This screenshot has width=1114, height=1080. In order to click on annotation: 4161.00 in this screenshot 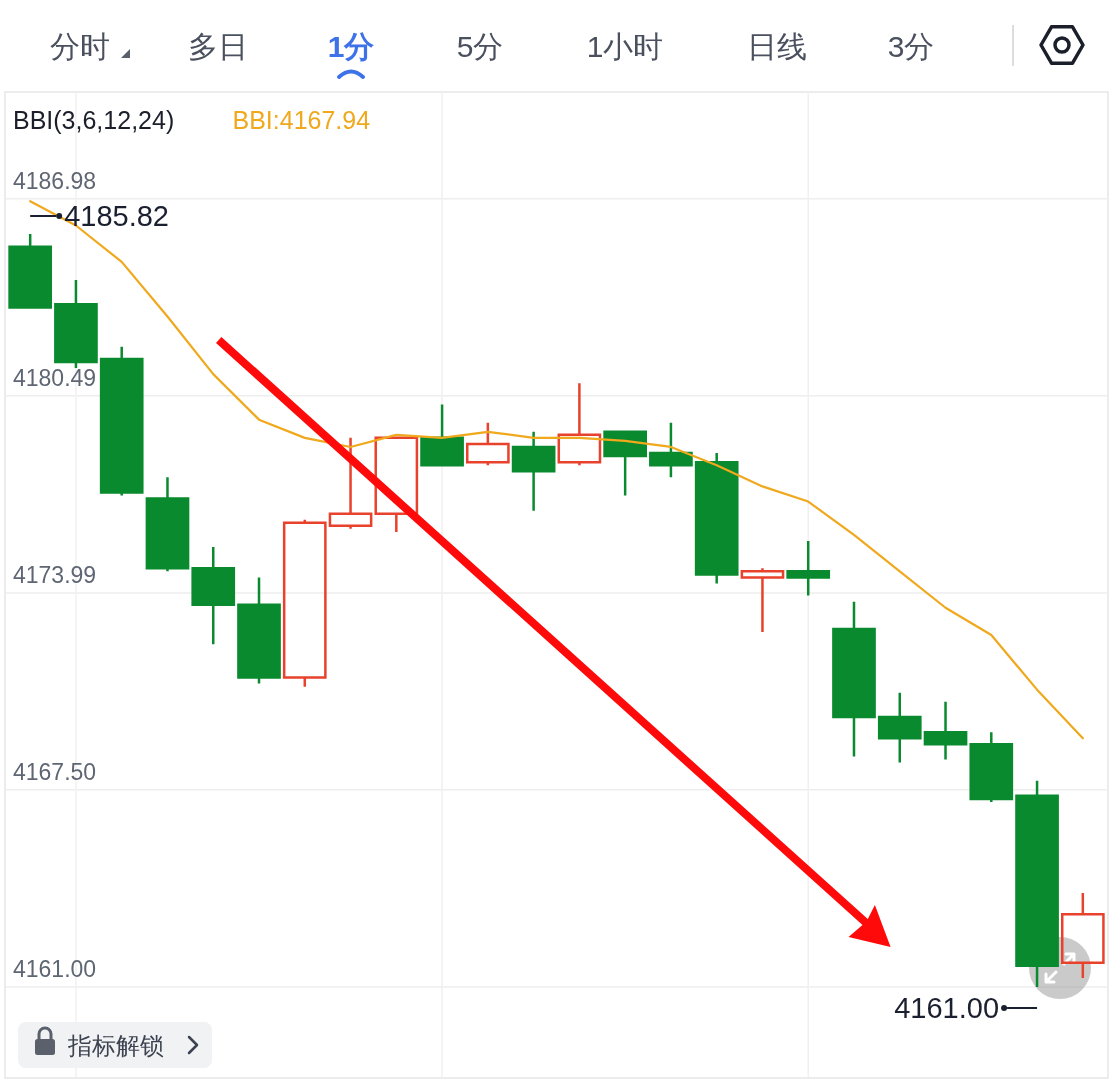, I will do `click(947, 1007)`.